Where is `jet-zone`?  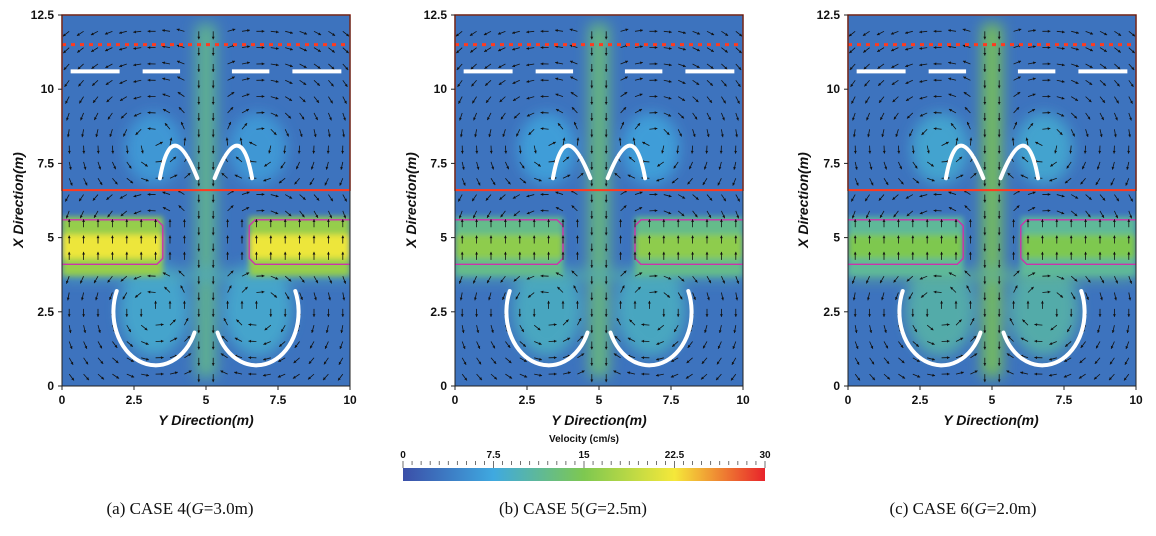 jet-zone is located at coordinates (599, 200).